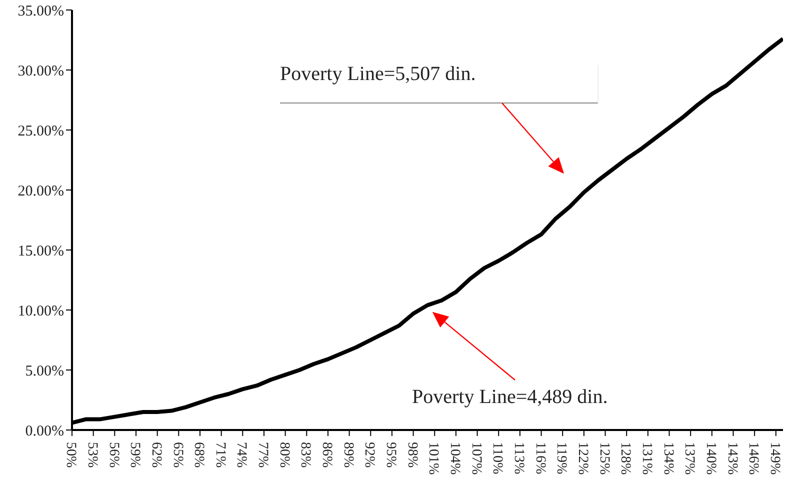 The width and height of the screenshot is (785, 484). Describe the element at coordinates (604, 458) in the screenshot. I see `x-tick-label: 125%` at that location.